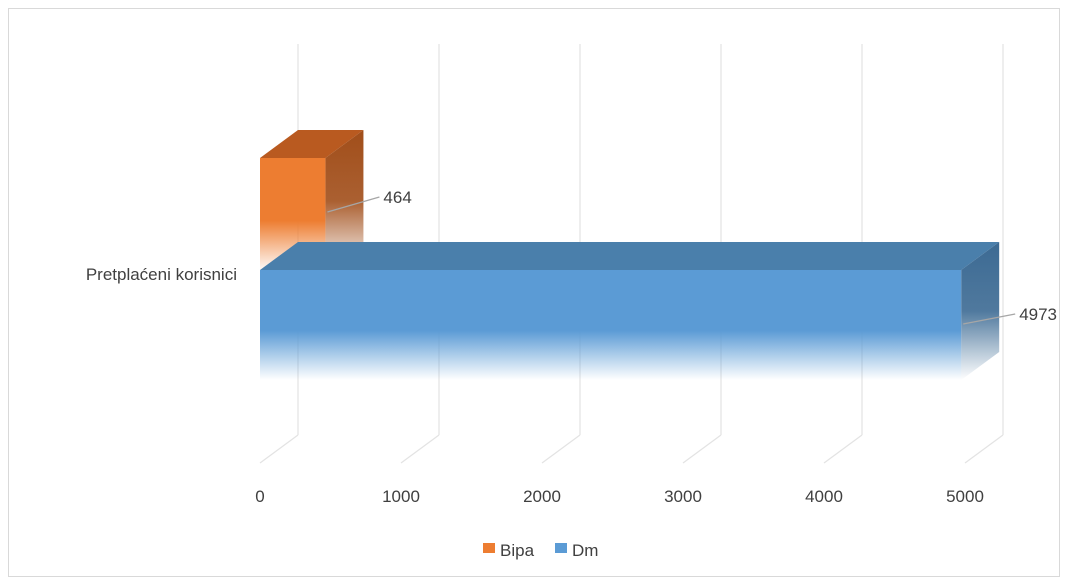  Describe the element at coordinates (585, 550) in the screenshot. I see `legend-label-dm: Dm` at that location.